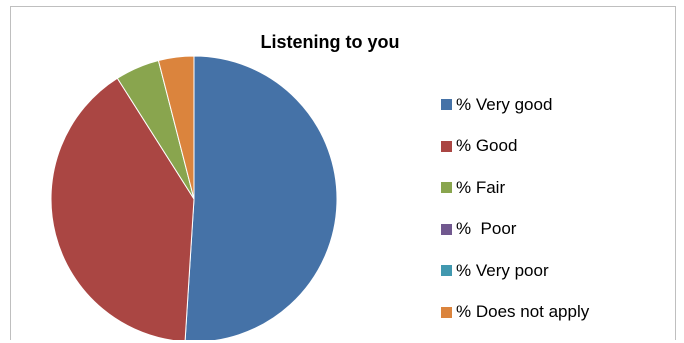  I want to click on legend-item: % Does not apply, so click(515, 312).